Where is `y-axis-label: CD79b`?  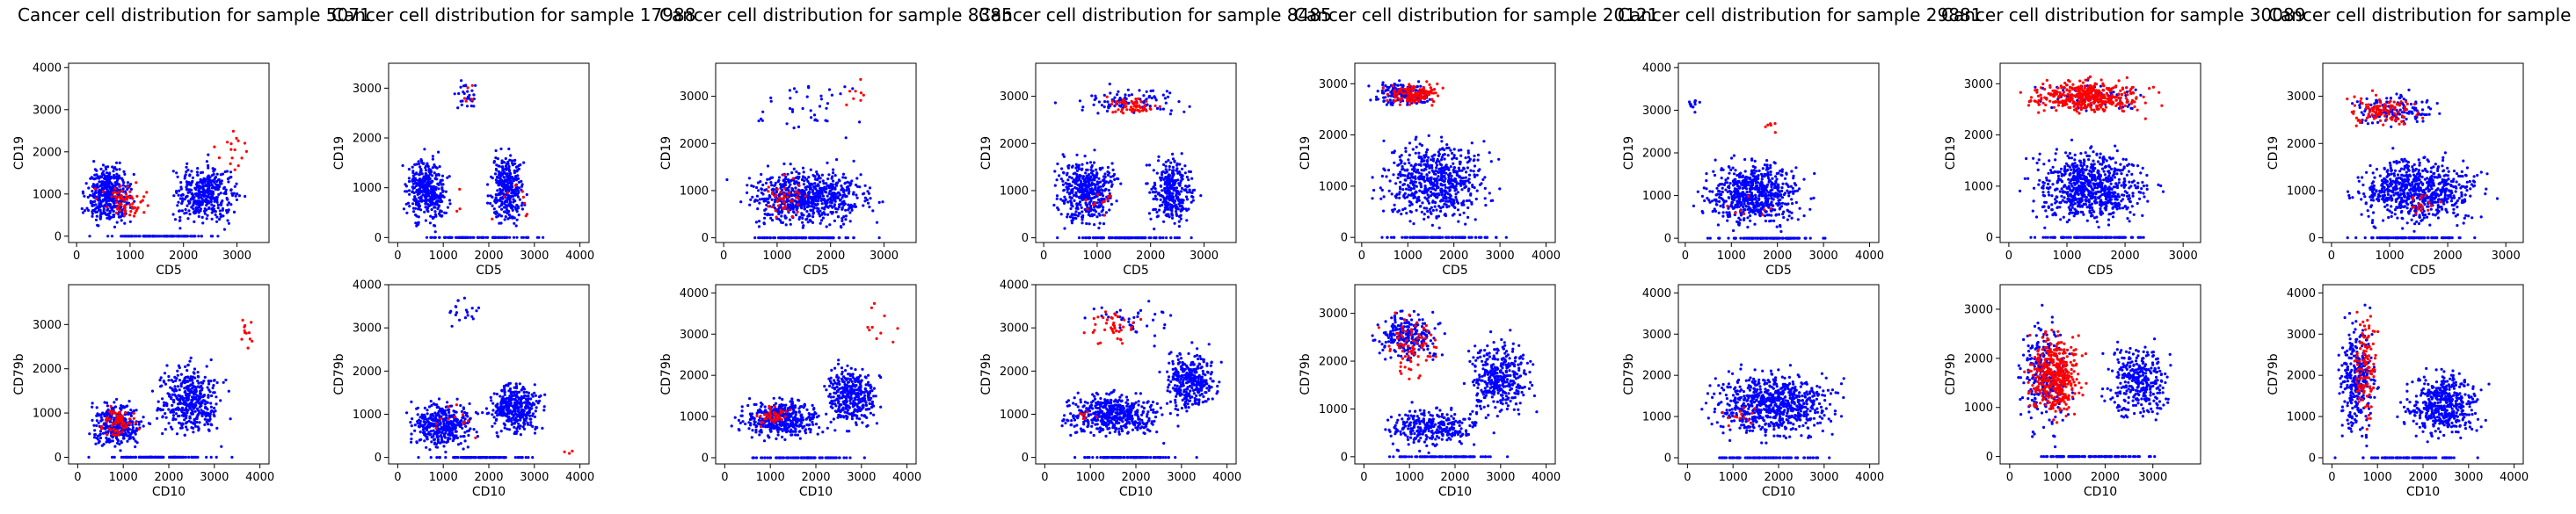 y-axis-label: CD79b is located at coordinates (339, 374).